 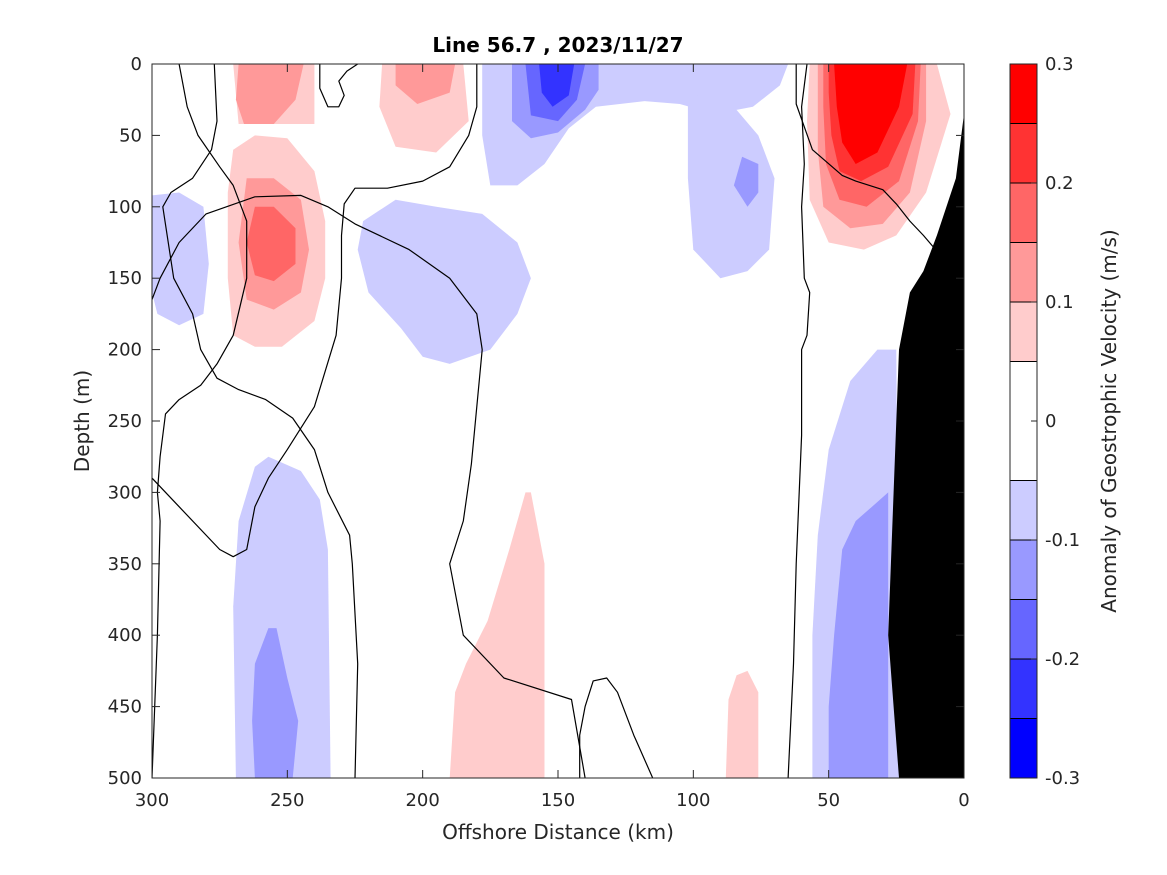 What do you see at coordinates (557, 45) in the screenshot?
I see `chart-title: Line 56.7 , 2023/11/27` at bounding box center [557, 45].